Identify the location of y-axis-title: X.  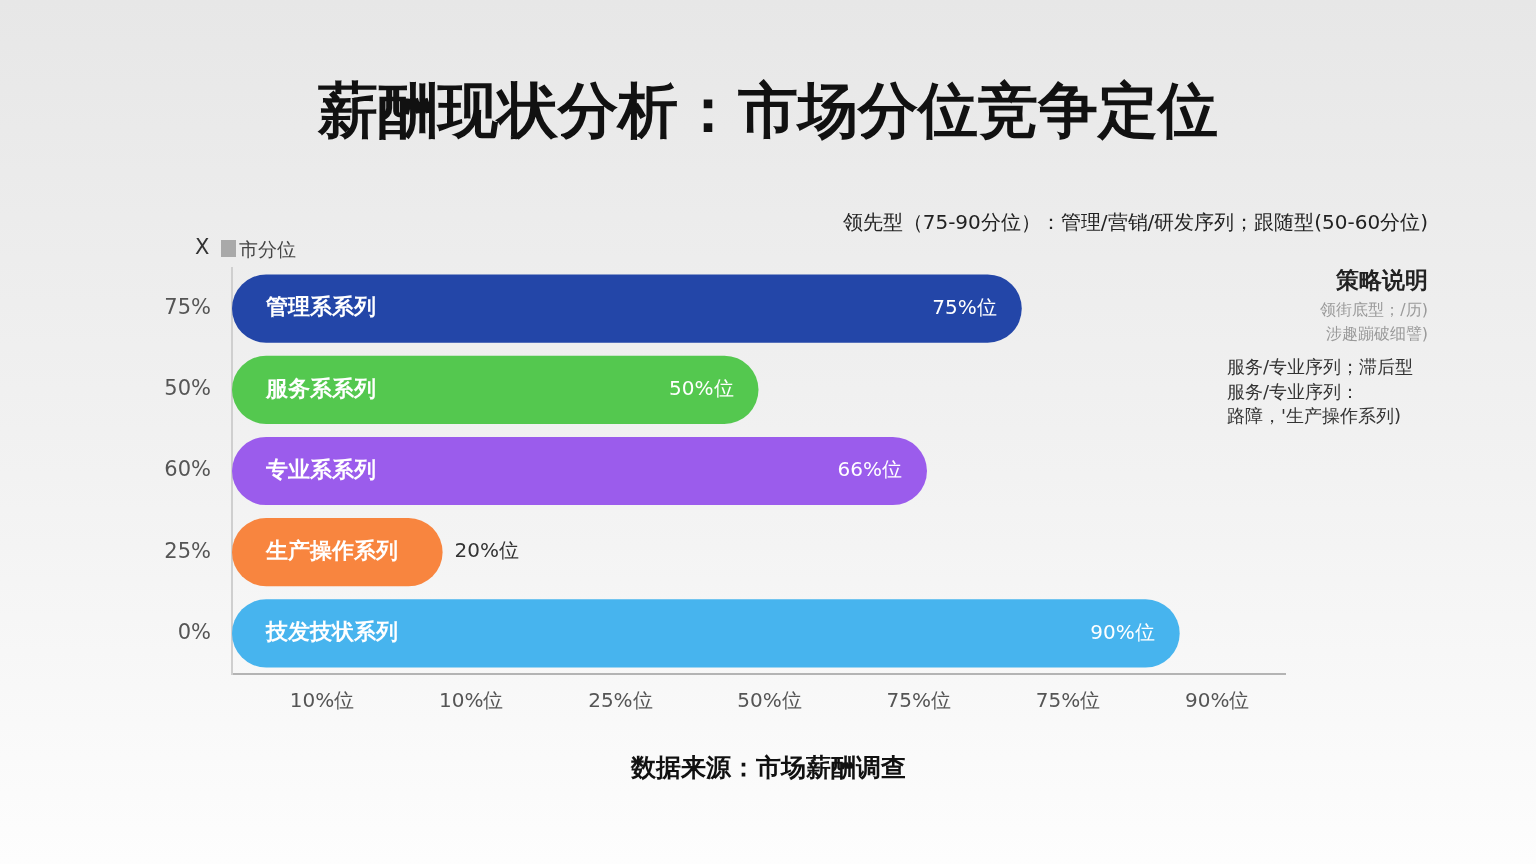
(202, 248).